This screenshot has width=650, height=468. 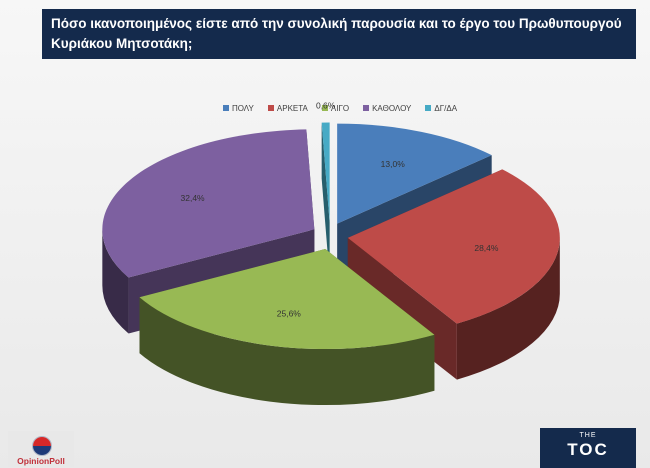 What do you see at coordinates (41, 461) in the screenshot?
I see `opinionpoll-logo-text: OpinionPoll` at bounding box center [41, 461].